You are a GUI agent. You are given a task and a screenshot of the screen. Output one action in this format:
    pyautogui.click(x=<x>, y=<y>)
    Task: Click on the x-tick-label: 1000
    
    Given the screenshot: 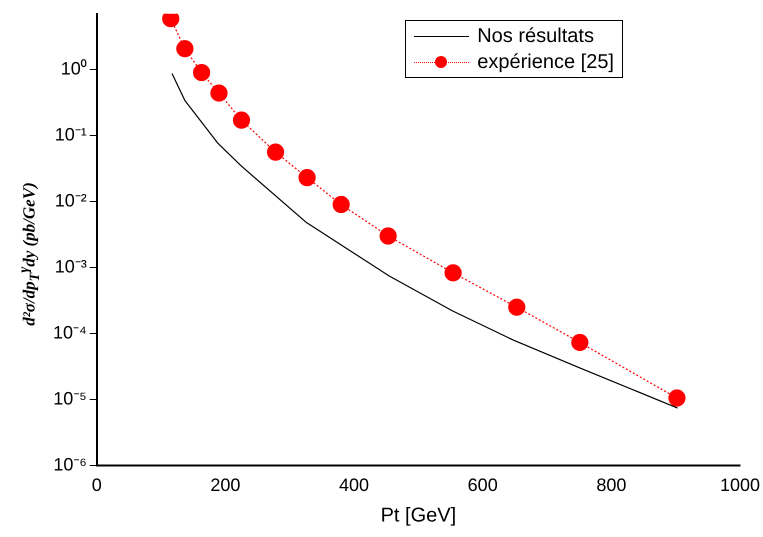 What is the action you would take?
    pyautogui.click(x=740, y=485)
    